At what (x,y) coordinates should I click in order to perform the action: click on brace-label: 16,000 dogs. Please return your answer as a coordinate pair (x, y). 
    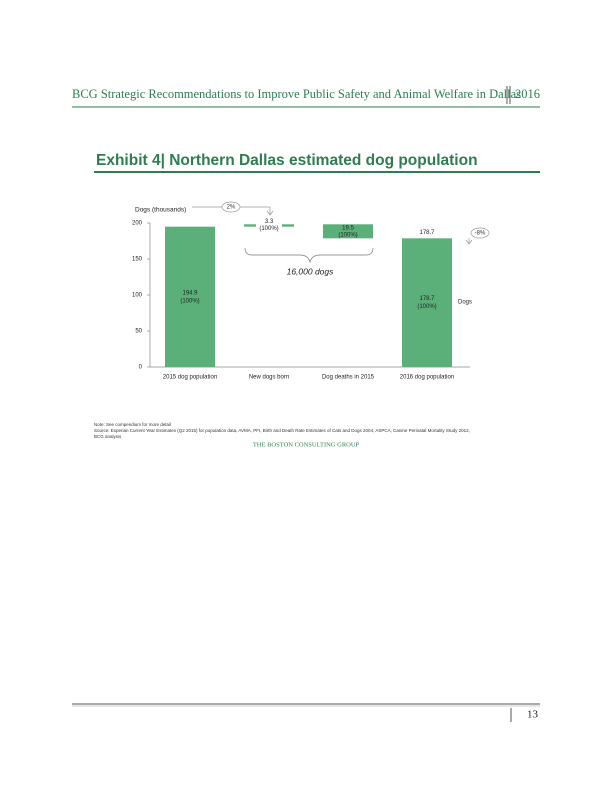
    Looking at the image, I should click on (311, 271).